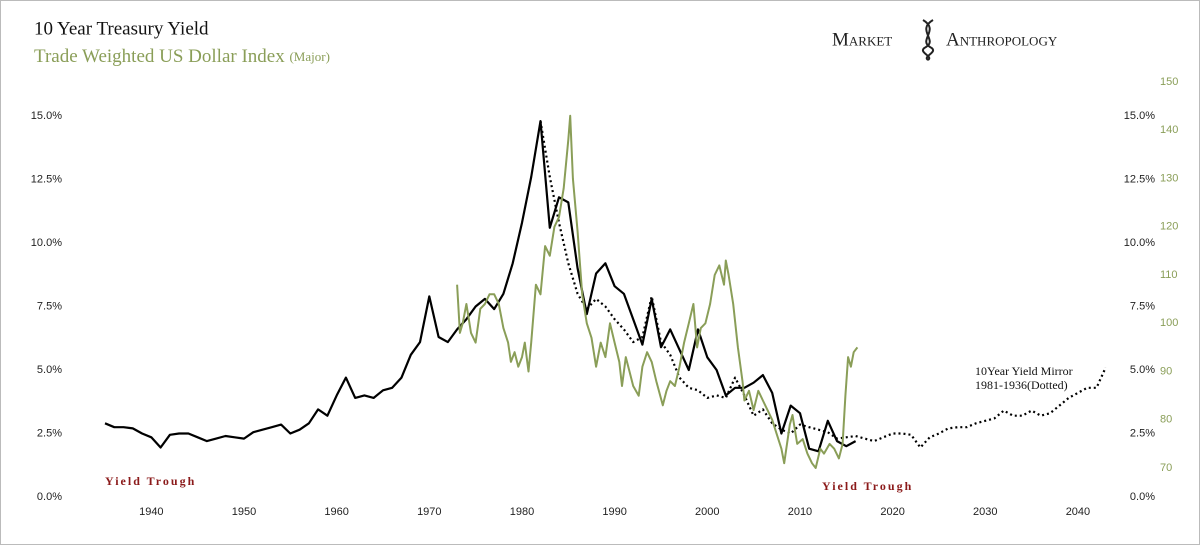 The image size is (1200, 545). I want to click on y-tick-label: 5.0%, so click(49, 370).